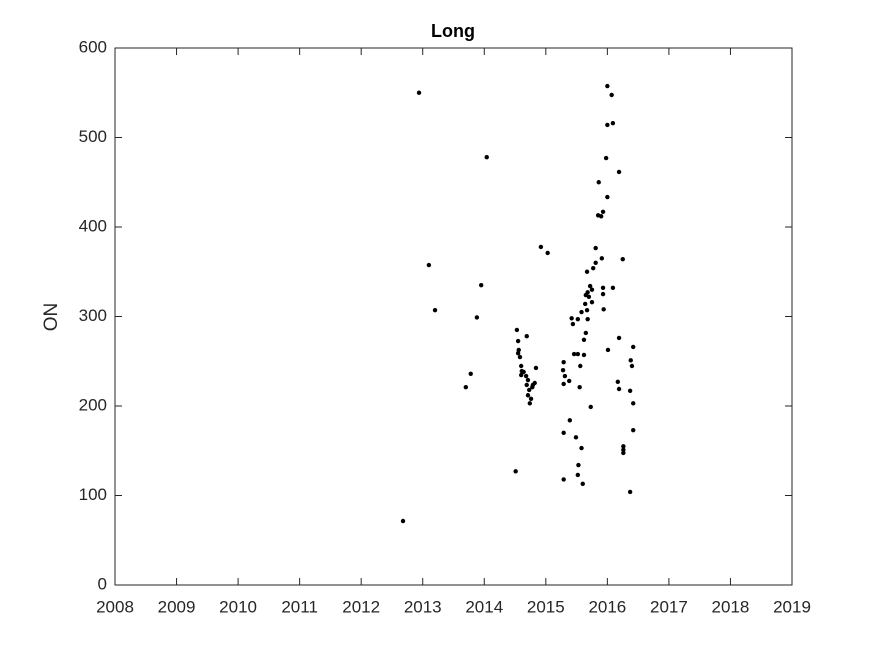  Describe the element at coordinates (669, 606) in the screenshot. I see `x-tick-label: 2017` at that location.